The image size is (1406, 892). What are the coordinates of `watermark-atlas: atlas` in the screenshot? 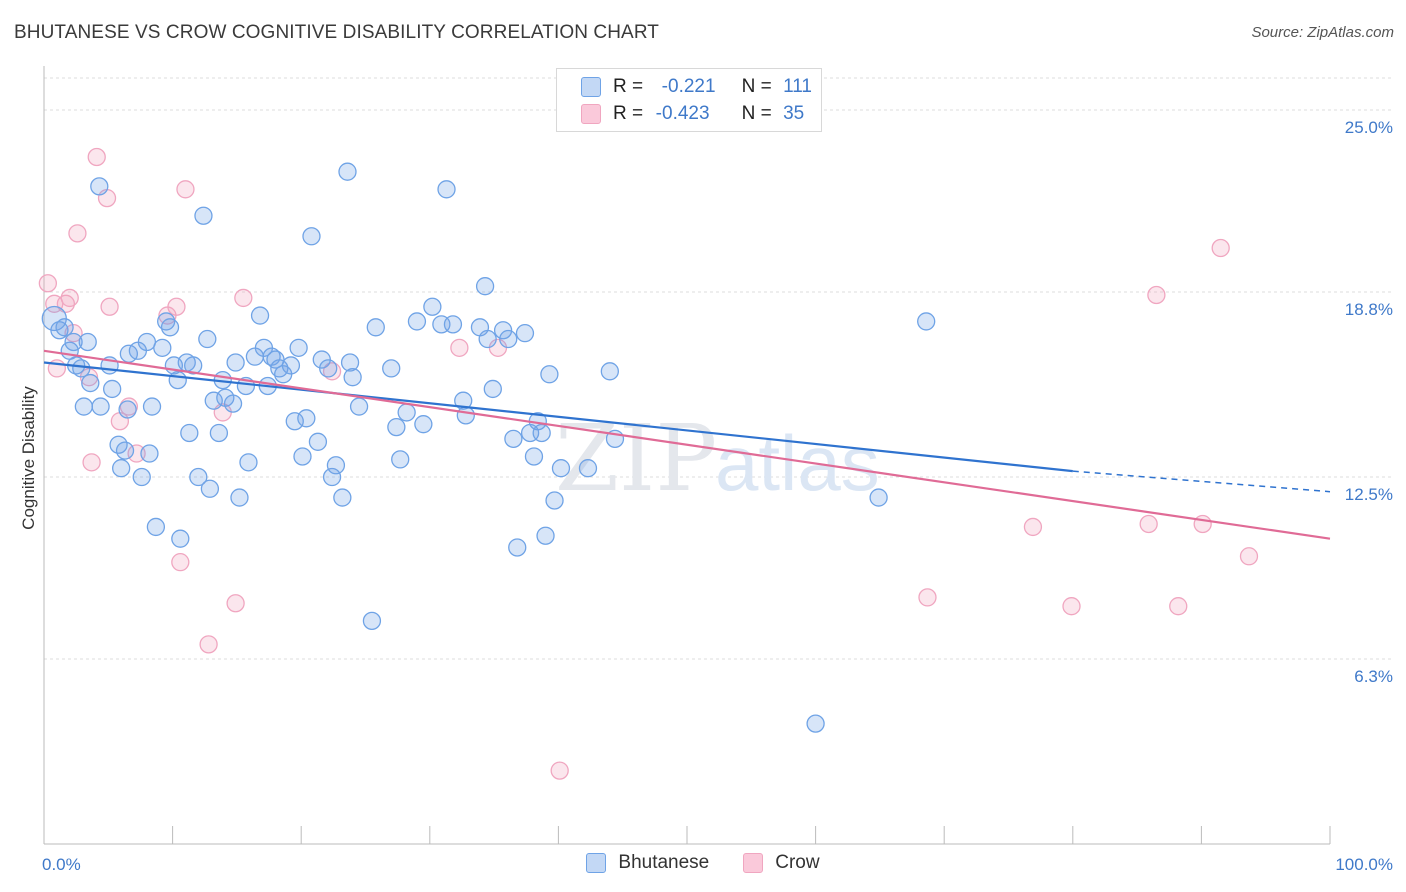 It's located at (797, 463).